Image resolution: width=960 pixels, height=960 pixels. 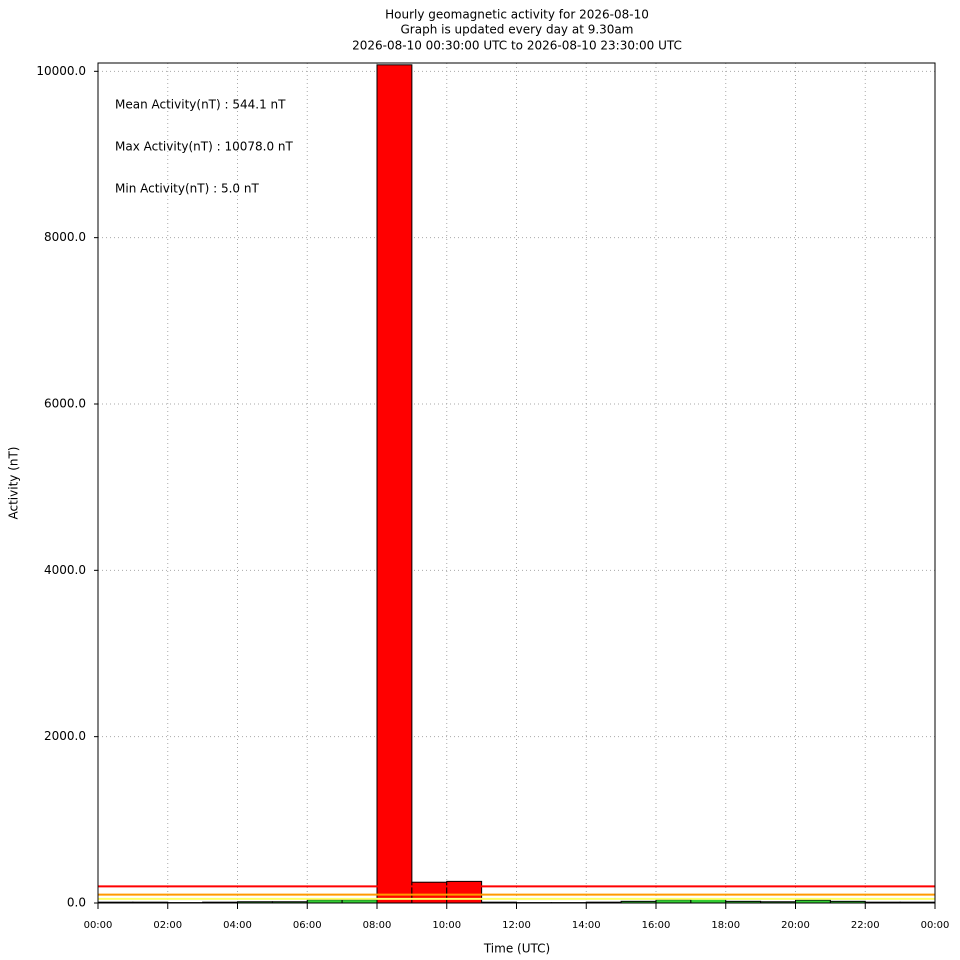 What do you see at coordinates (586, 925) in the screenshot?
I see `x-tick-label: 14:00` at bounding box center [586, 925].